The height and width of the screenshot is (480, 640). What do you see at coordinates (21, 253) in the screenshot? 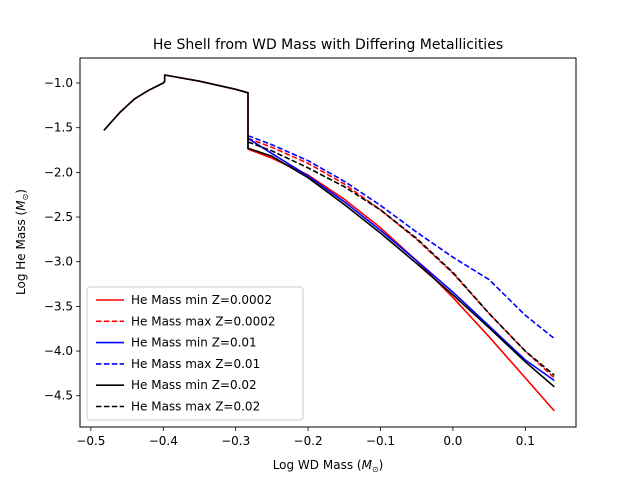
I see `y-axis-label-text: Log He Mass (` at bounding box center [21, 253].